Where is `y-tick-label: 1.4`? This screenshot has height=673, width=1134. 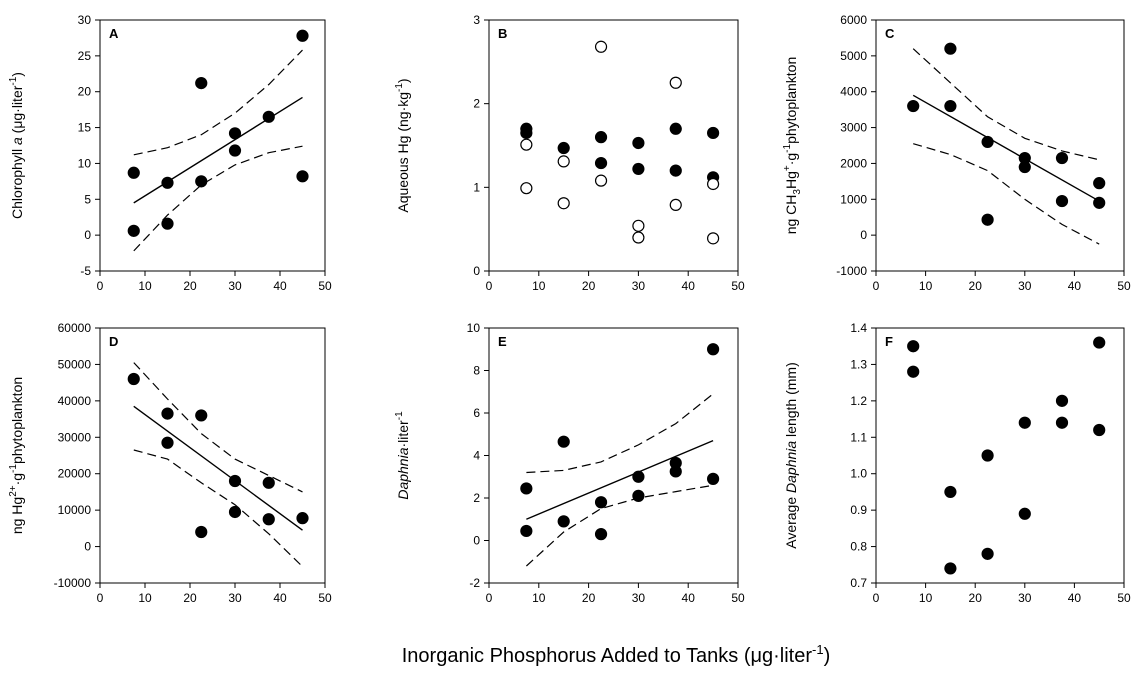
y-tick-label: 1.4 is located at coordinates (858, 328).